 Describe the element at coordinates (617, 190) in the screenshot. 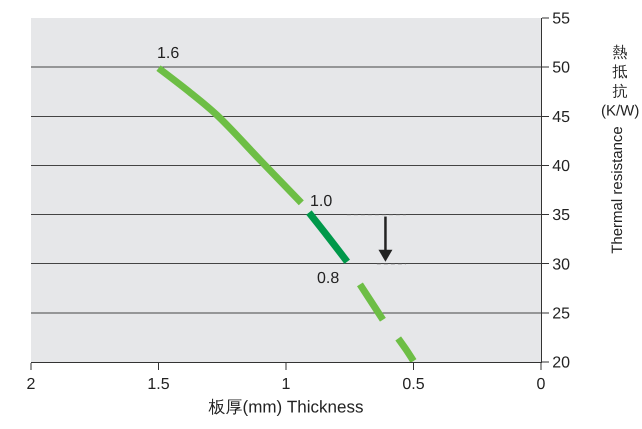

I see `y-axis-title: Thermal resistance` at that location.